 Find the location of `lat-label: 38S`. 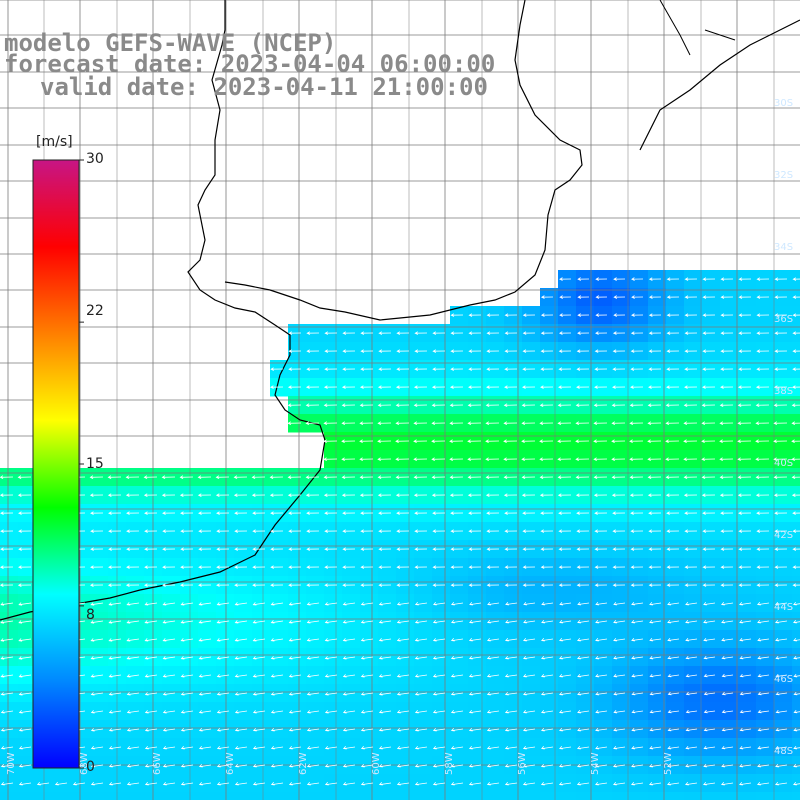

lat-label: 38S is located at coordinates (783, 391).